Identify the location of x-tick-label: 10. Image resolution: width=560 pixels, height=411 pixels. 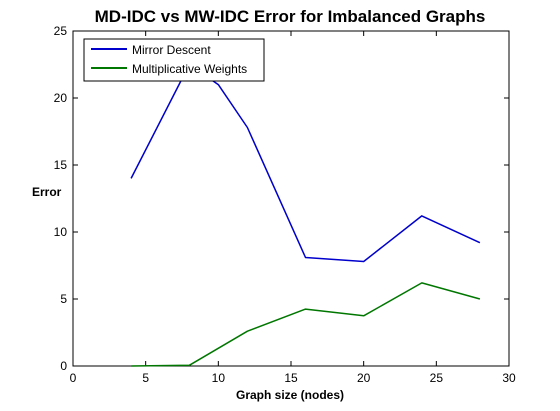
(219, 378).